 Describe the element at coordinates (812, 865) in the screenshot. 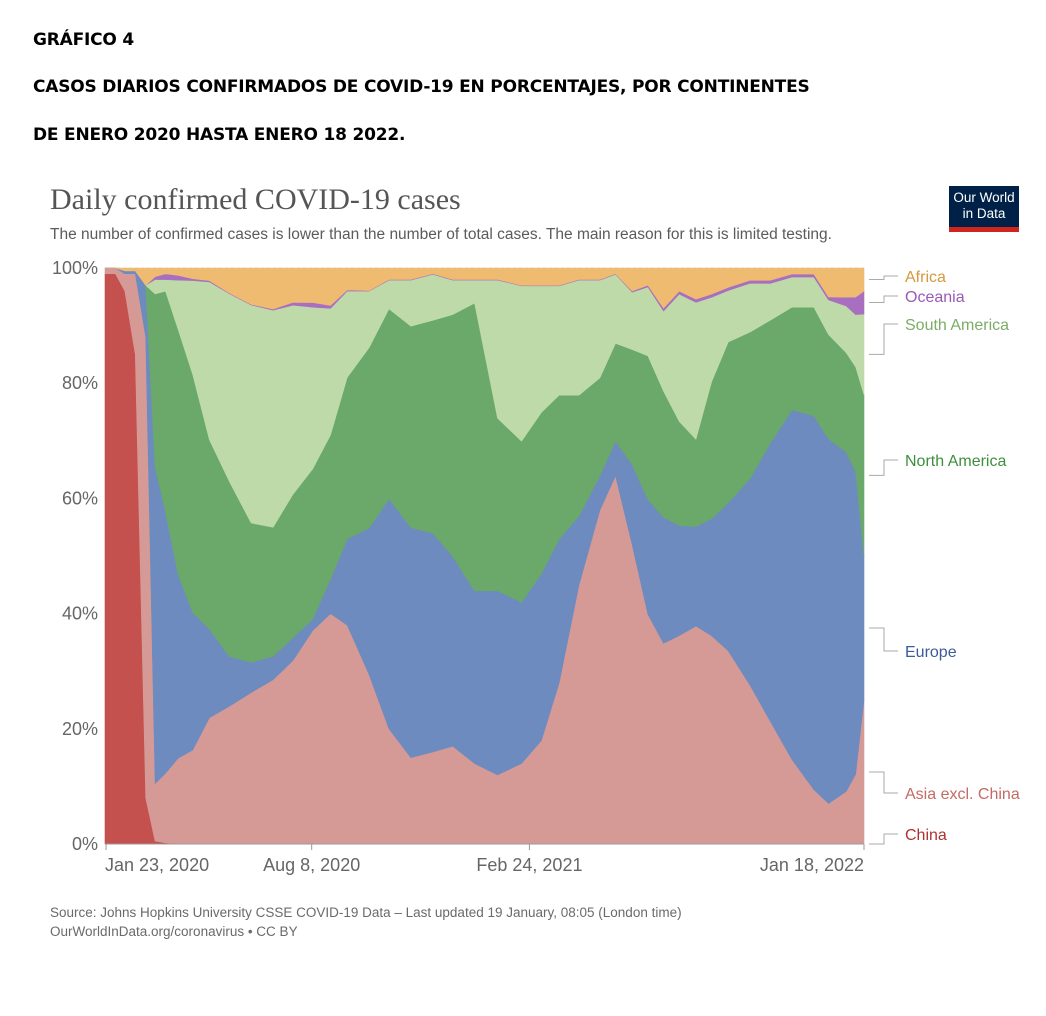

I see `x-tick-label: Jan 18, 2022` at that location.